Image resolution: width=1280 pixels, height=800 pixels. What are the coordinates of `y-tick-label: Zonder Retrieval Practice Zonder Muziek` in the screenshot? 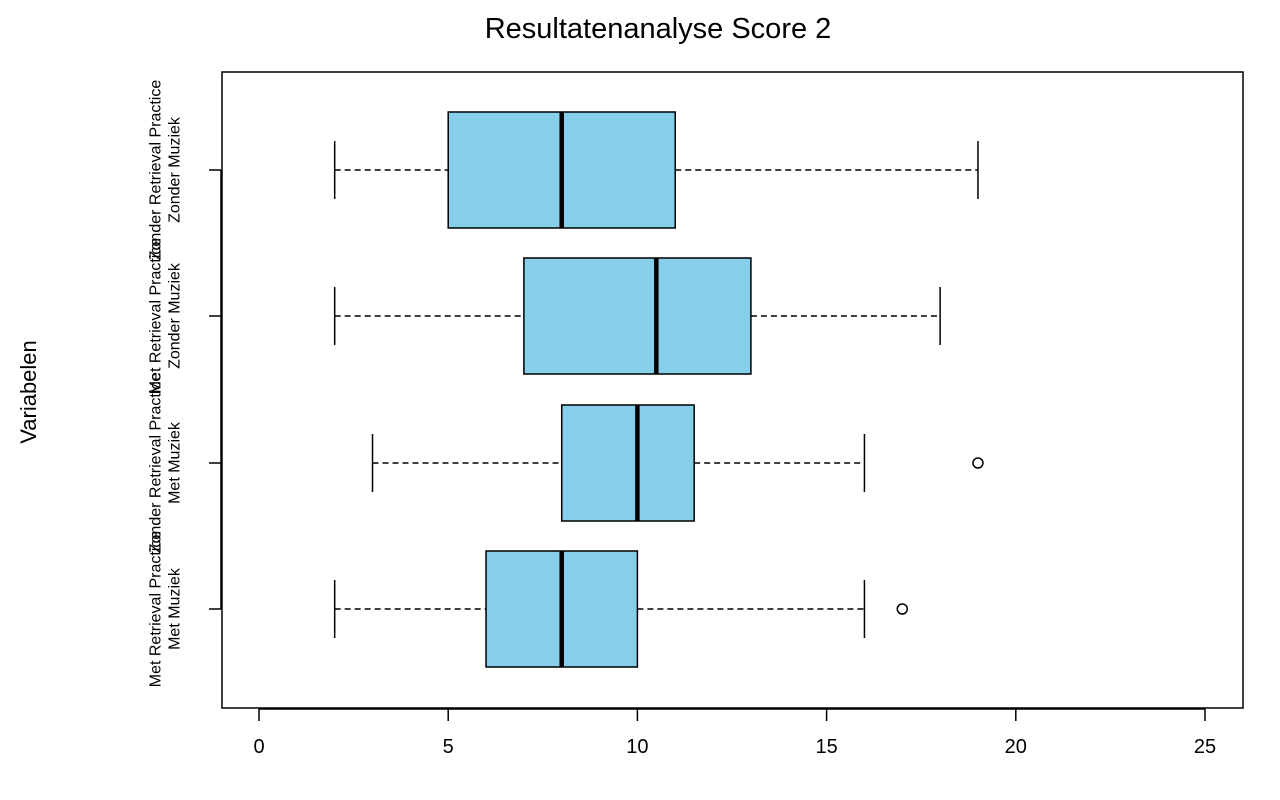 It's located at (166, 170).